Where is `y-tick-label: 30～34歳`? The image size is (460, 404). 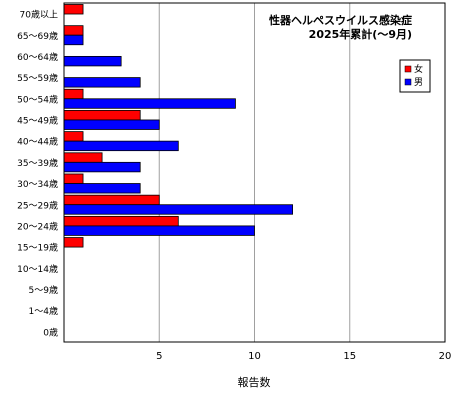
y-tick-label: 30～34歳 is located at coordinates (37, 184).